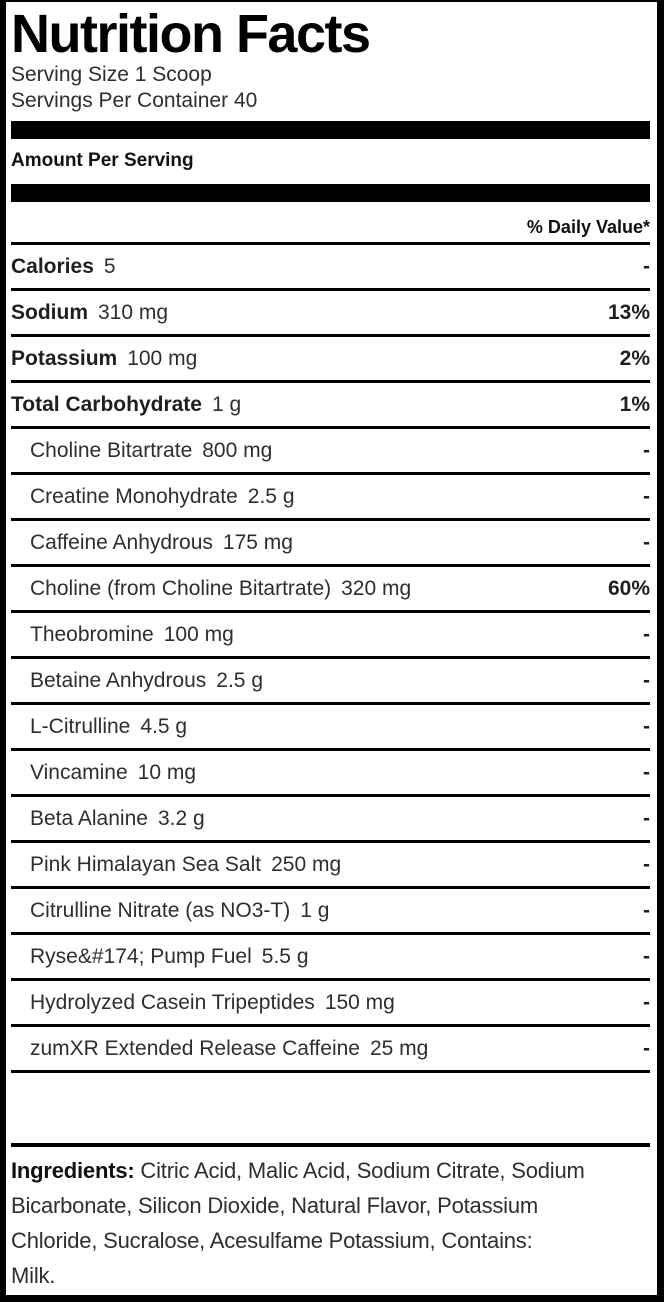 Image resolution: width=664 pixels, height=1302 pixels. I want to click on nutrient-amount: 320 mg, so click(376, 588).